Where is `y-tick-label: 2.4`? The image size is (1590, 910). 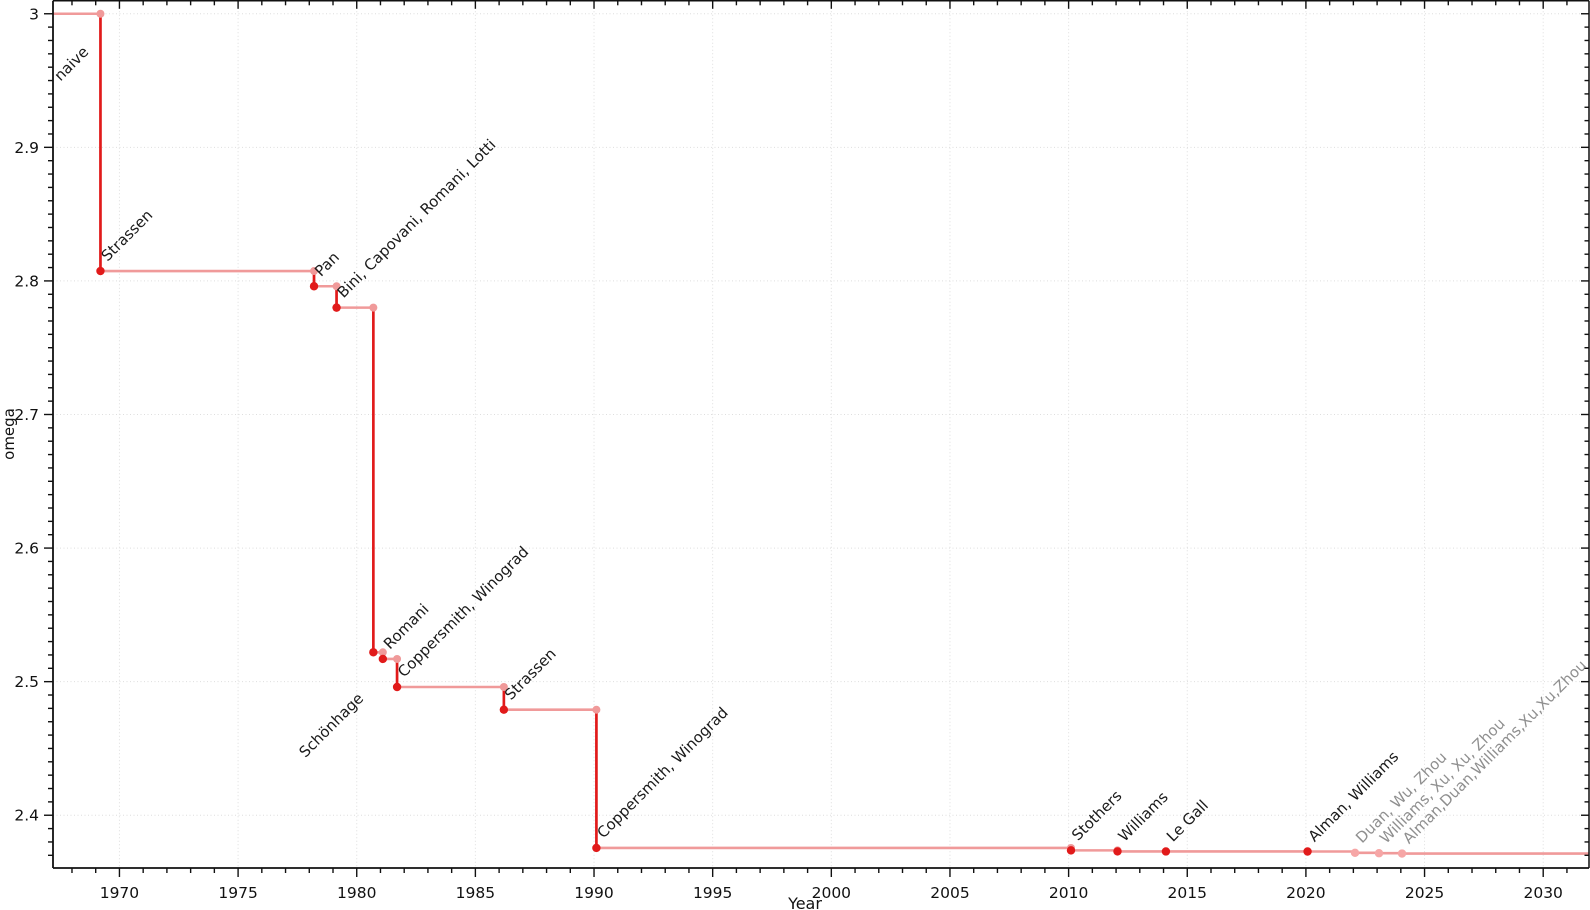 y-tick-label: 2.4 is located at coordinates (26, 816).